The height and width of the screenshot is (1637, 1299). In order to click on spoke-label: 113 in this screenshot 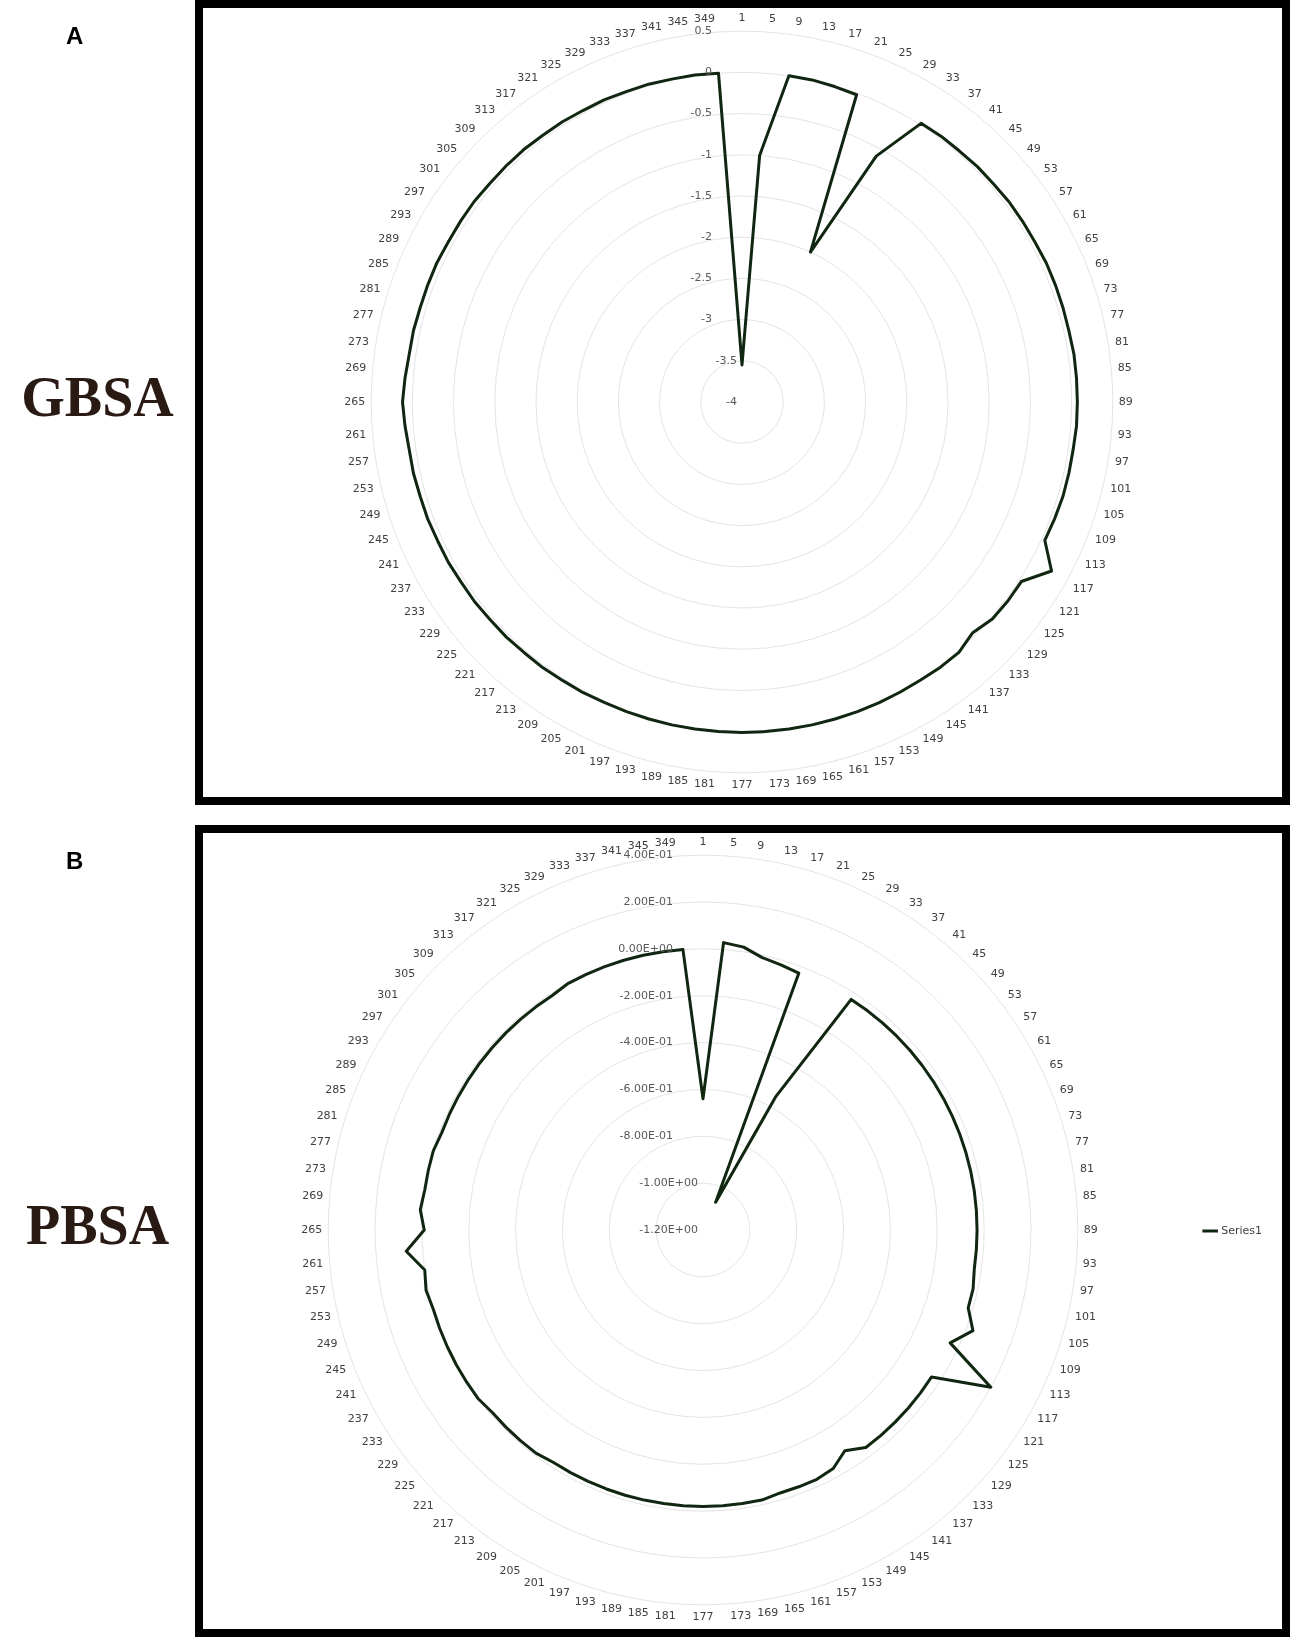, I will do `click(1095, 564)`.